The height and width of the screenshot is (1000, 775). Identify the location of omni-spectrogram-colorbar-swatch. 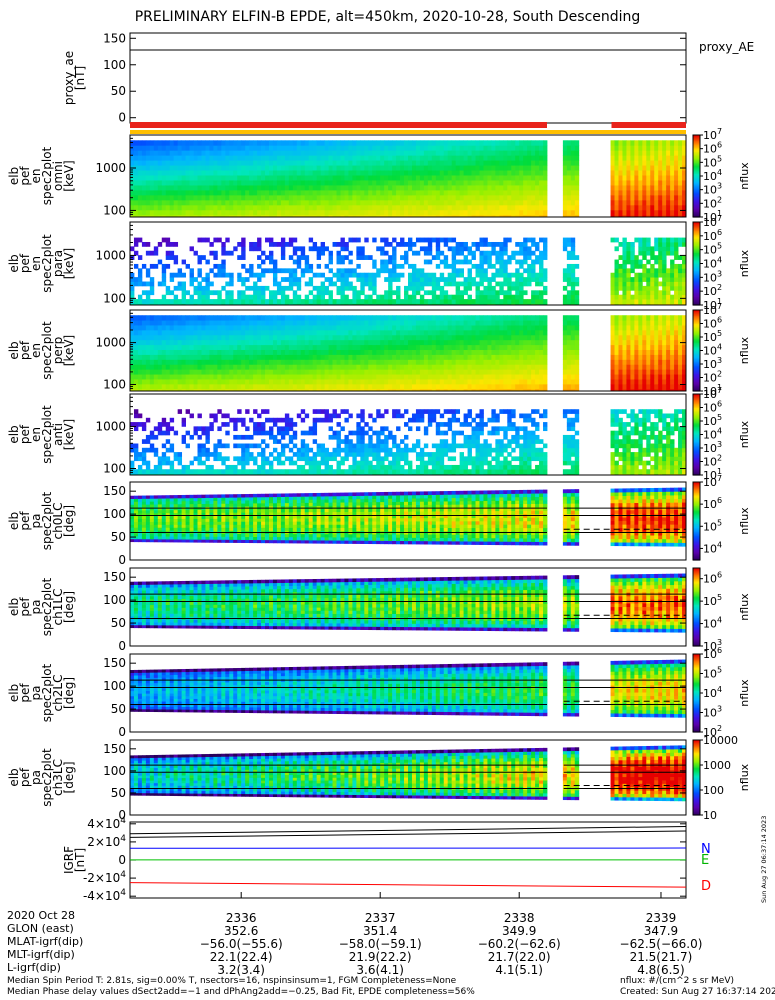
(696, 156).